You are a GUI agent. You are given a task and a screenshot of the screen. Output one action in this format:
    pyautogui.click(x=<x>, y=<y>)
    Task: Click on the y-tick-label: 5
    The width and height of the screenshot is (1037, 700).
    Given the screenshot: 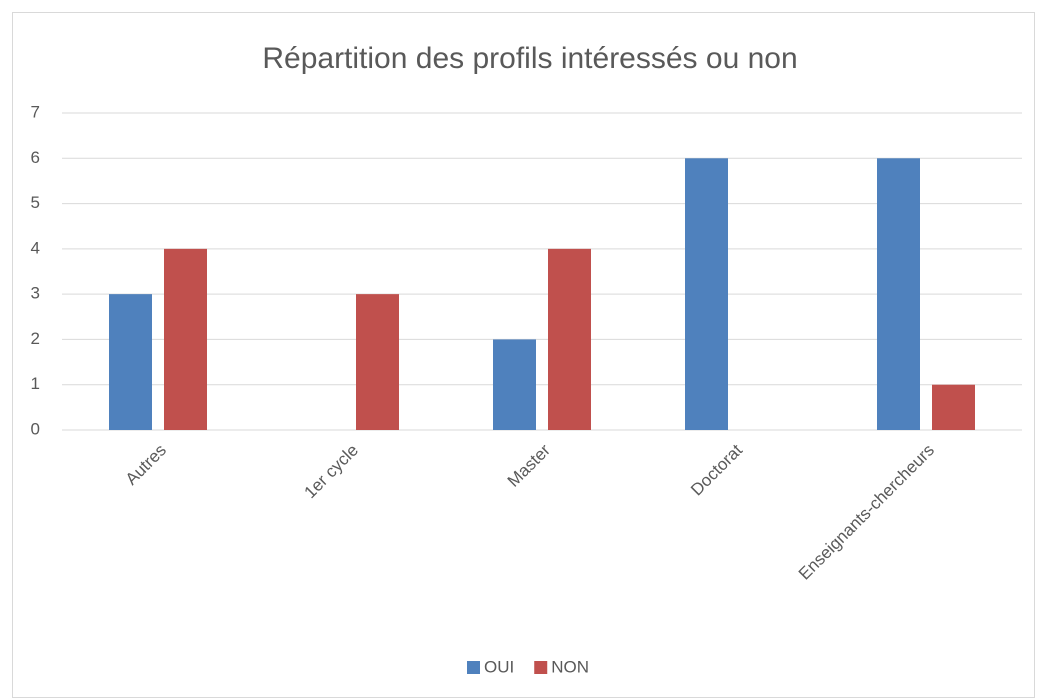 What is the action you would take?
    pyautogui.click(x=35, y=202)
    